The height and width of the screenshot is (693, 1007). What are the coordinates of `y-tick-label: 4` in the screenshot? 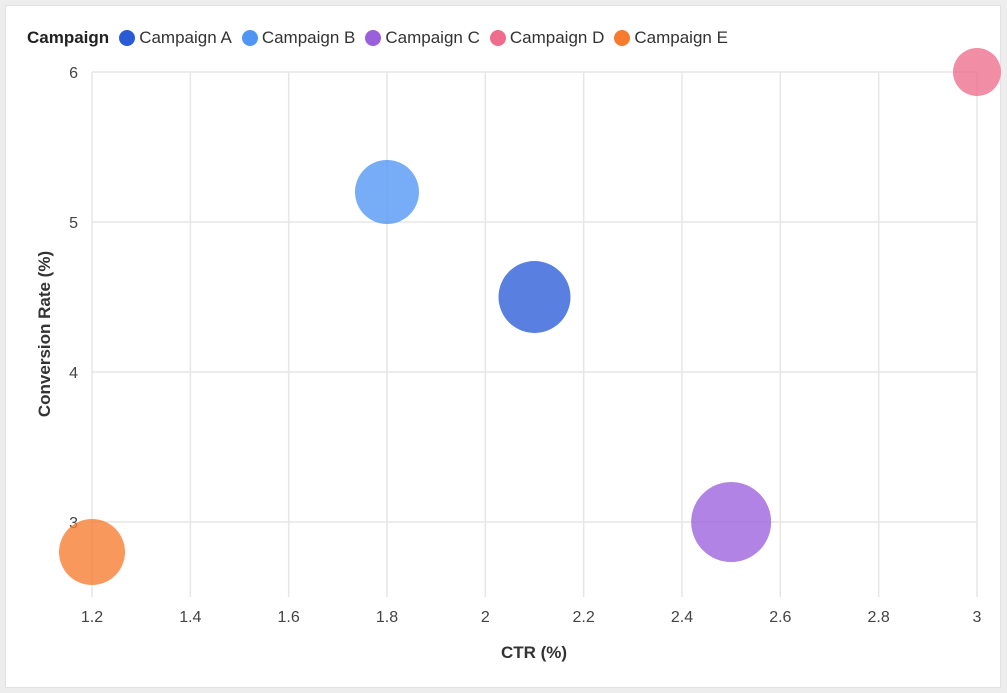 It's located at (73, 373).